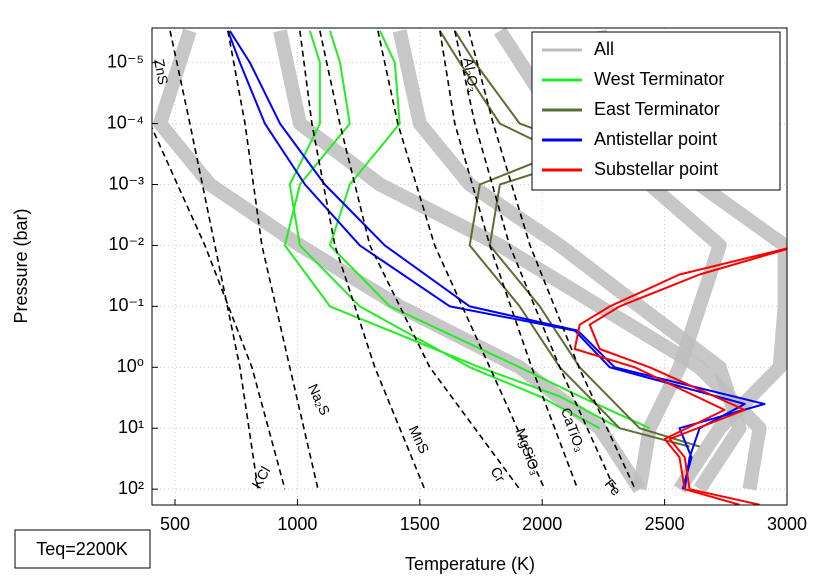  What do you see at coordinates (126, 305) in the screenshot?
I see `y-tick-label: 10⁻¹` at bounding box center [126, 305].